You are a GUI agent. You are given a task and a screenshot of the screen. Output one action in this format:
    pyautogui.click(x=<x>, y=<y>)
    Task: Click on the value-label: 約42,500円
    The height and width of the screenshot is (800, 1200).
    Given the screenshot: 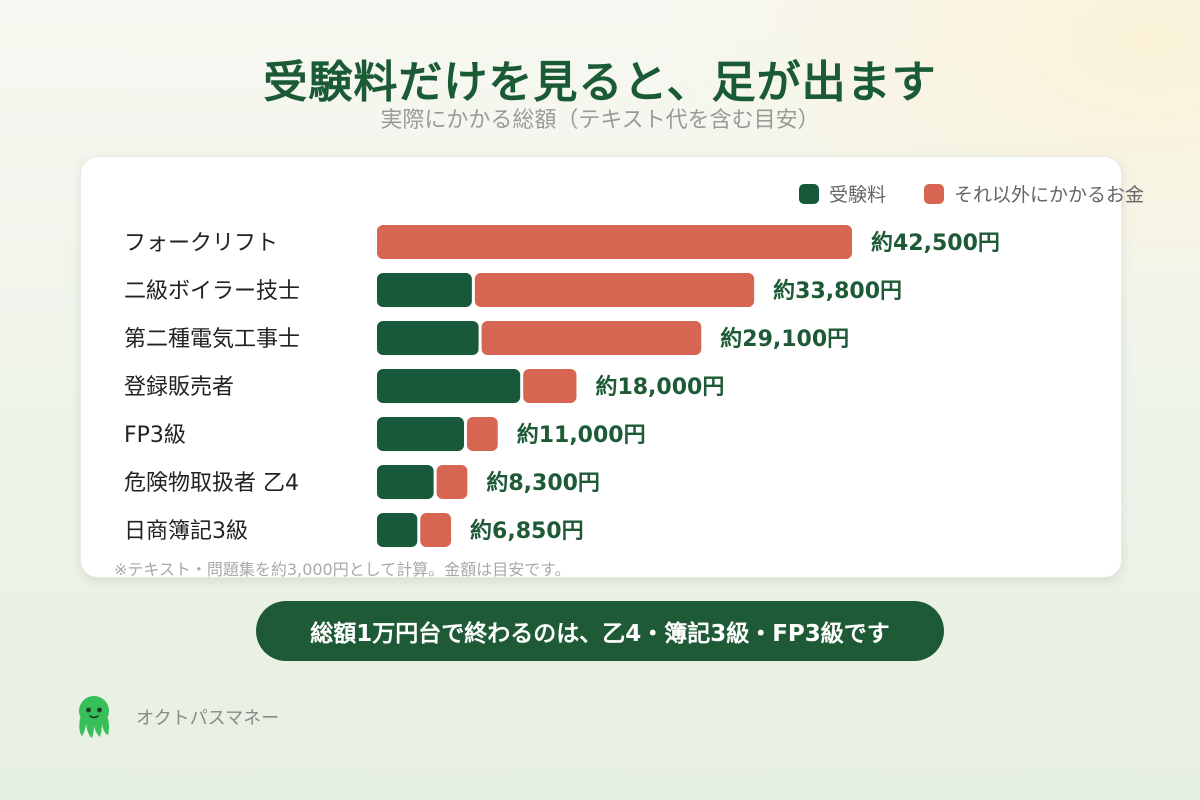 What is the action you would take?
    pyautogui.click(x=935, y=243)
    